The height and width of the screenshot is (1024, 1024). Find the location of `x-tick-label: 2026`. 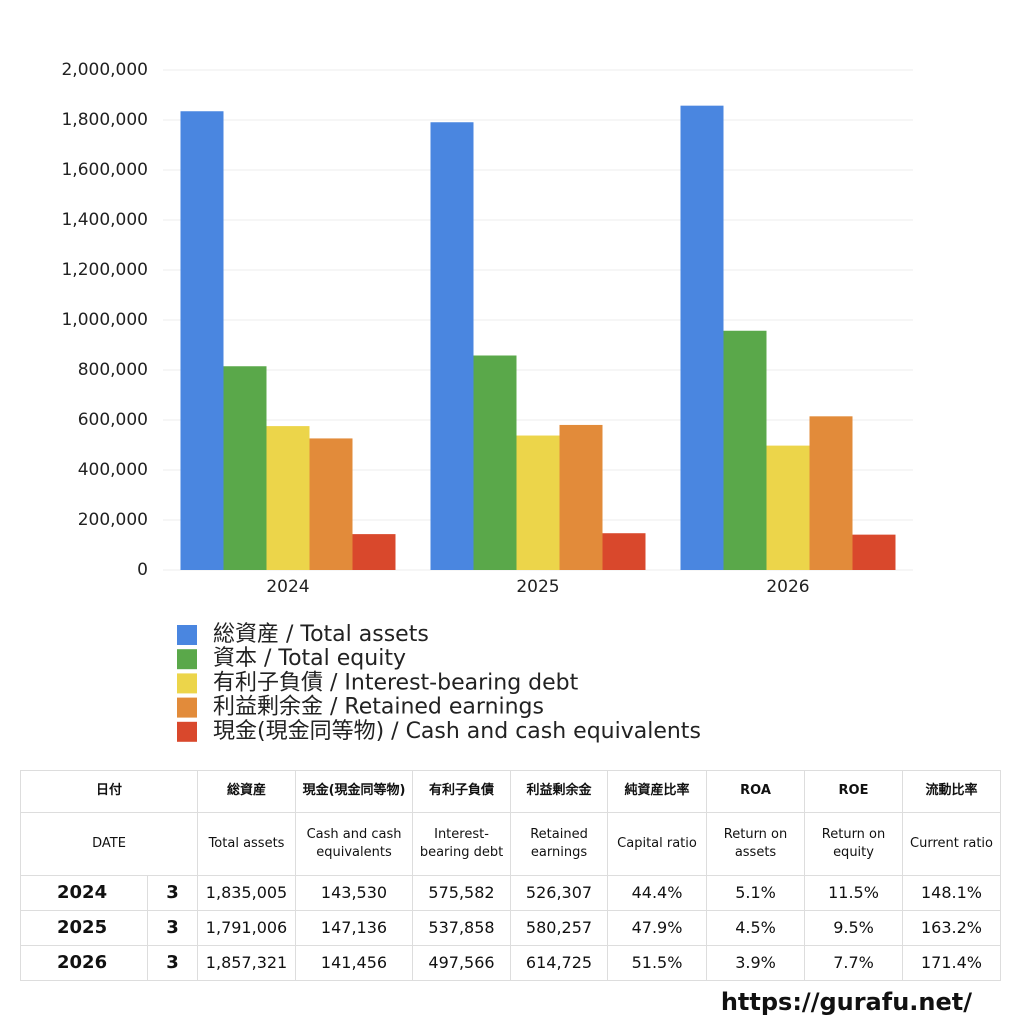

x-tick-label: 2026 is located at coordinates (787, 587).